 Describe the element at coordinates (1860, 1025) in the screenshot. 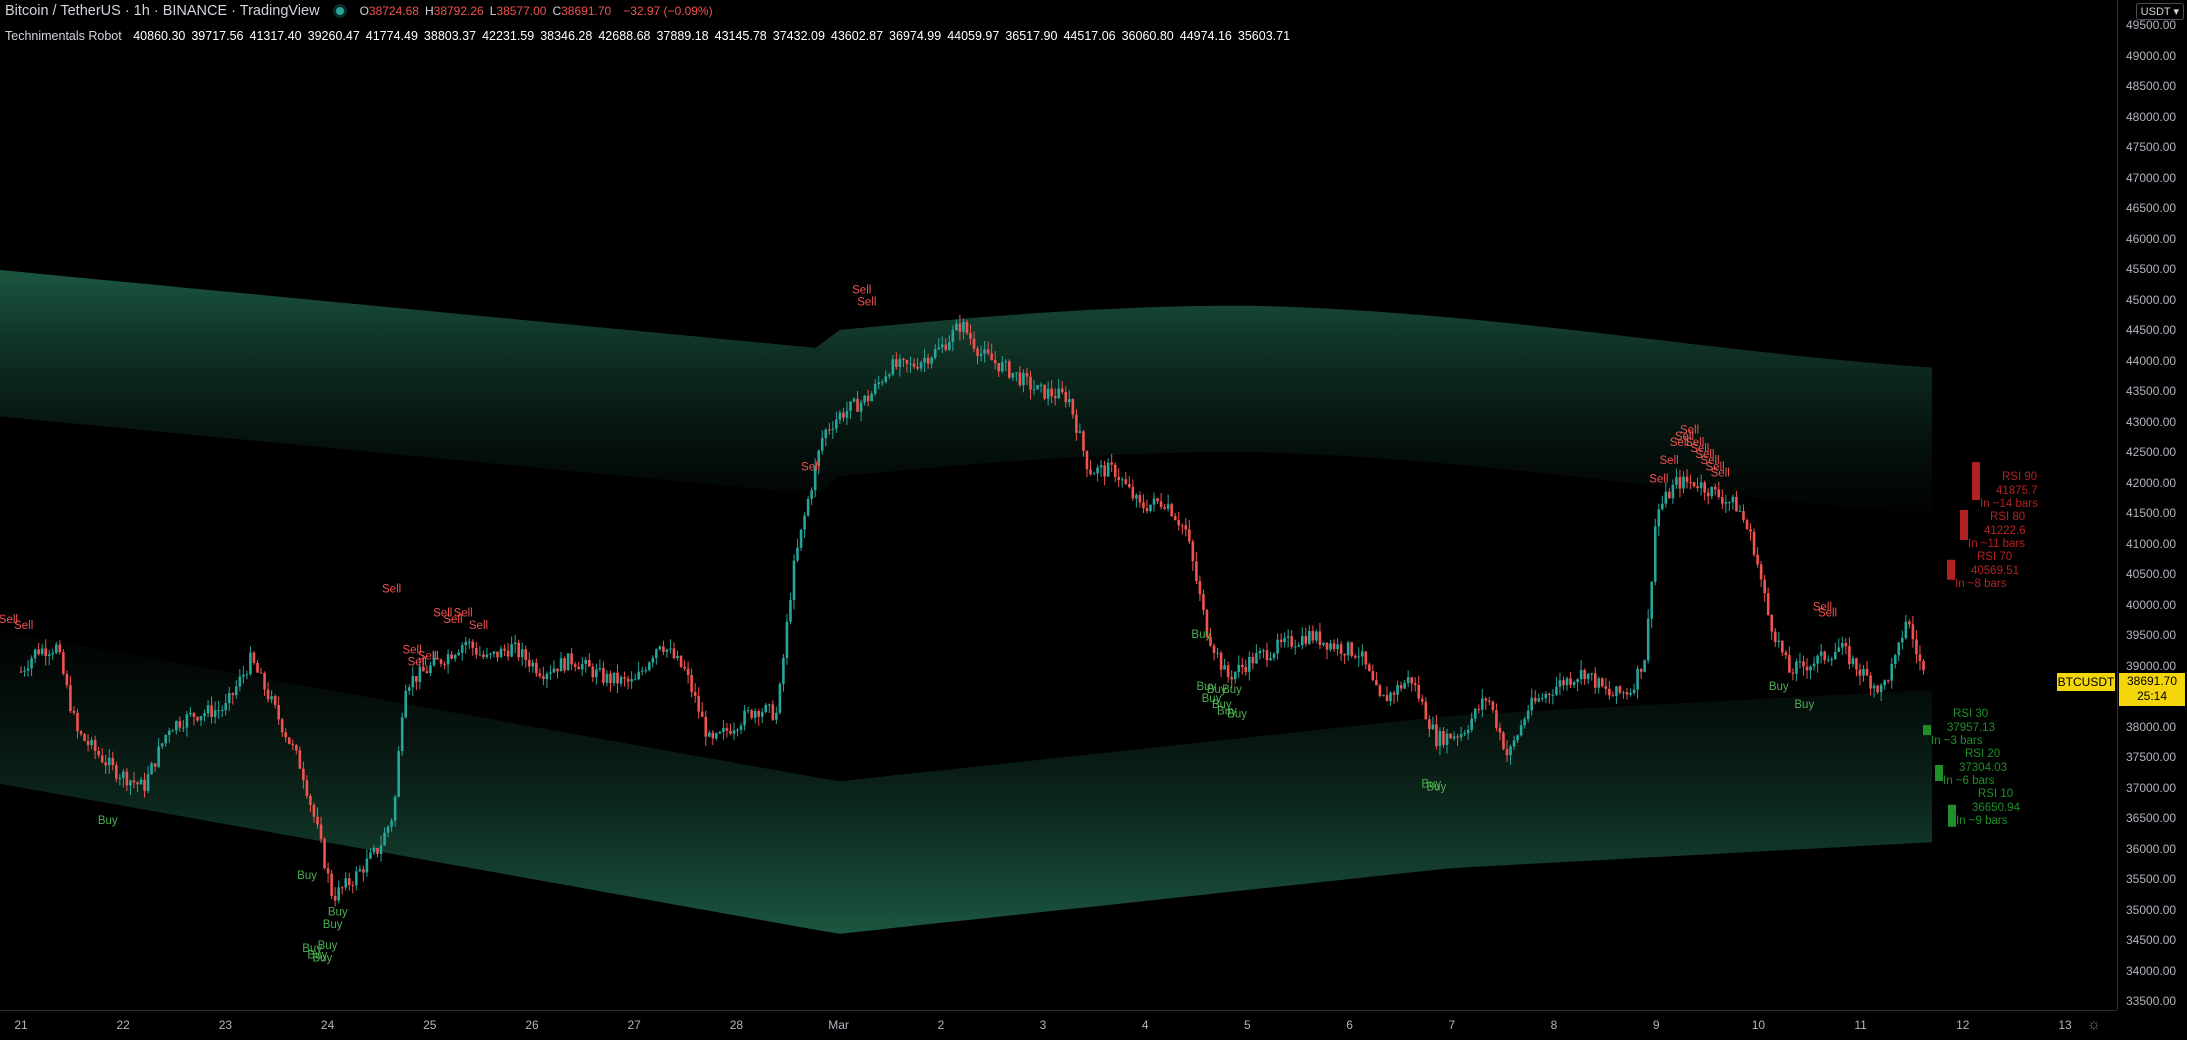

I see `time-tick: 11` at that location.